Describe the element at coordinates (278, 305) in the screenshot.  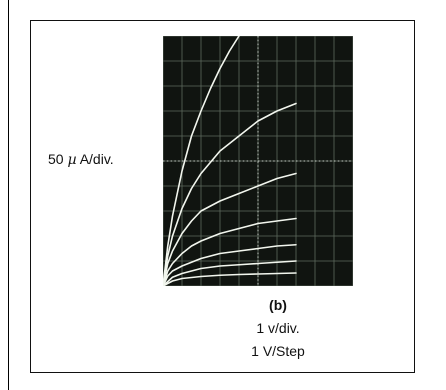
I see `chart-title: (b)` at that location.